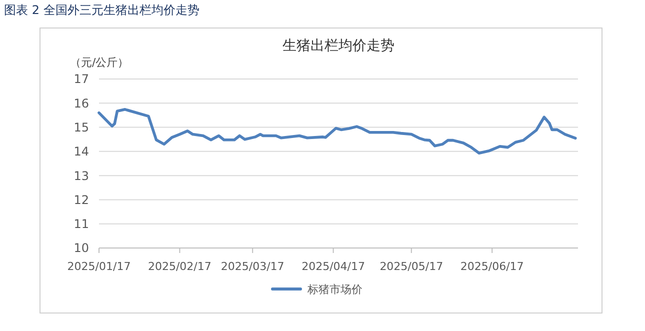 Image resolution: width=645 pixels, height=331 pixels. I want to click on y-tick-label: 13, so click(81, 175).